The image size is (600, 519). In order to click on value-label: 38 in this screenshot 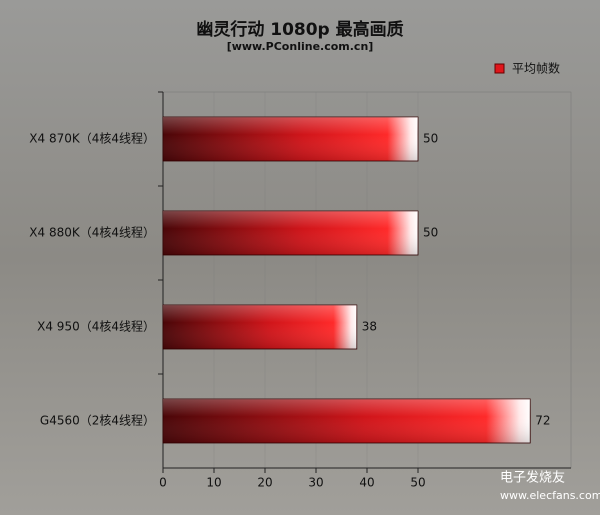, I will do `click(369, 327)`.